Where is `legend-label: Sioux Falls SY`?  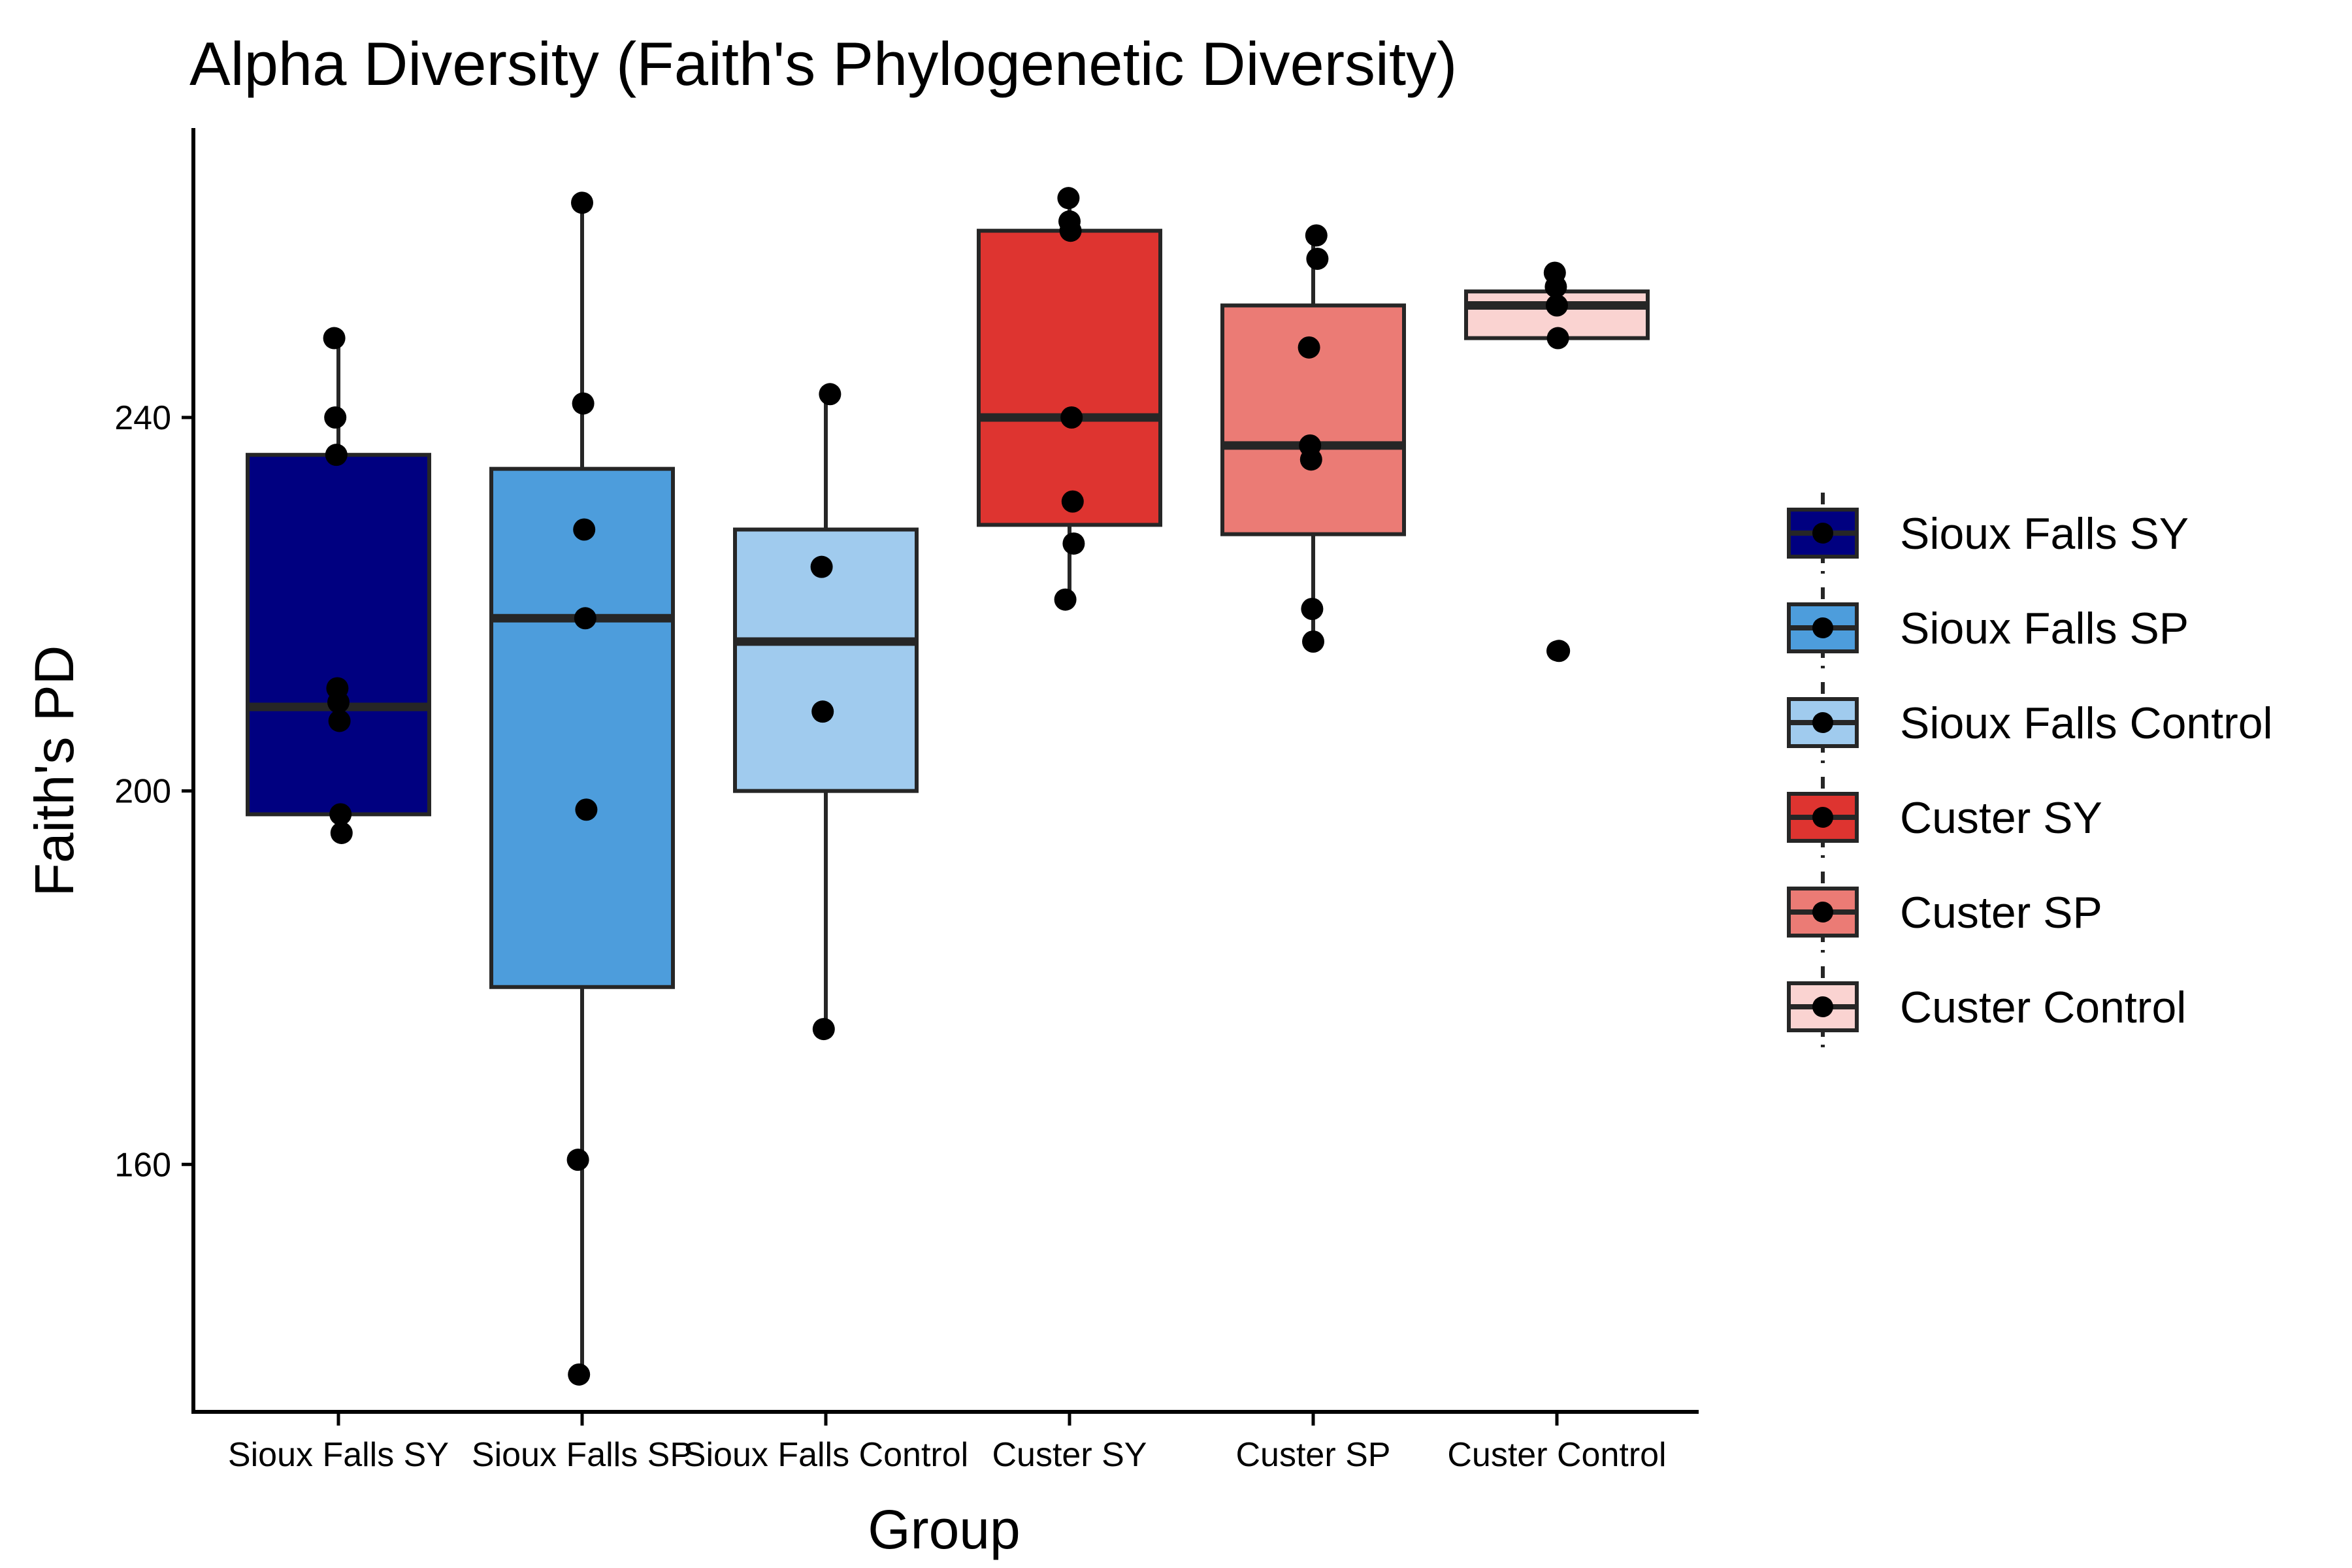
legend-label: Sioux Falls SY is located at coordinates (2044, 534).